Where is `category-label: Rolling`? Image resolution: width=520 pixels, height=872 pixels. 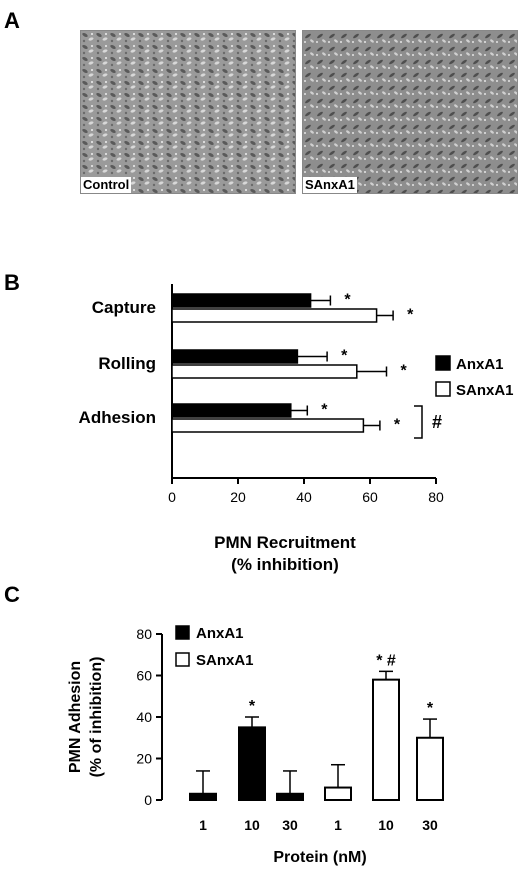 category-label: Rolling is located at coordinates (127, 363).